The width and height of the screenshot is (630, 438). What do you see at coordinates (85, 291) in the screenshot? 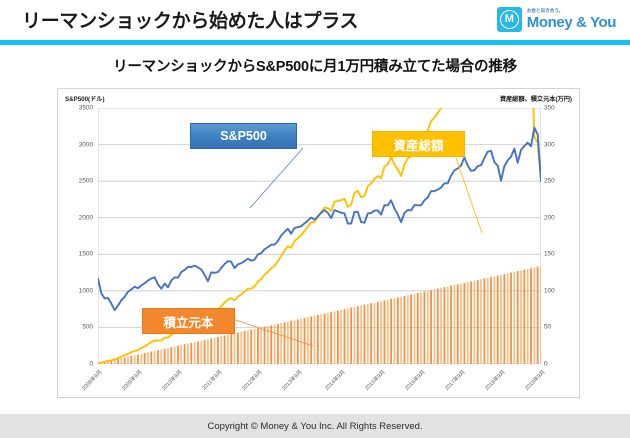
I see `y-axis-tick-left: 1000` at bounding box center [85, 291].